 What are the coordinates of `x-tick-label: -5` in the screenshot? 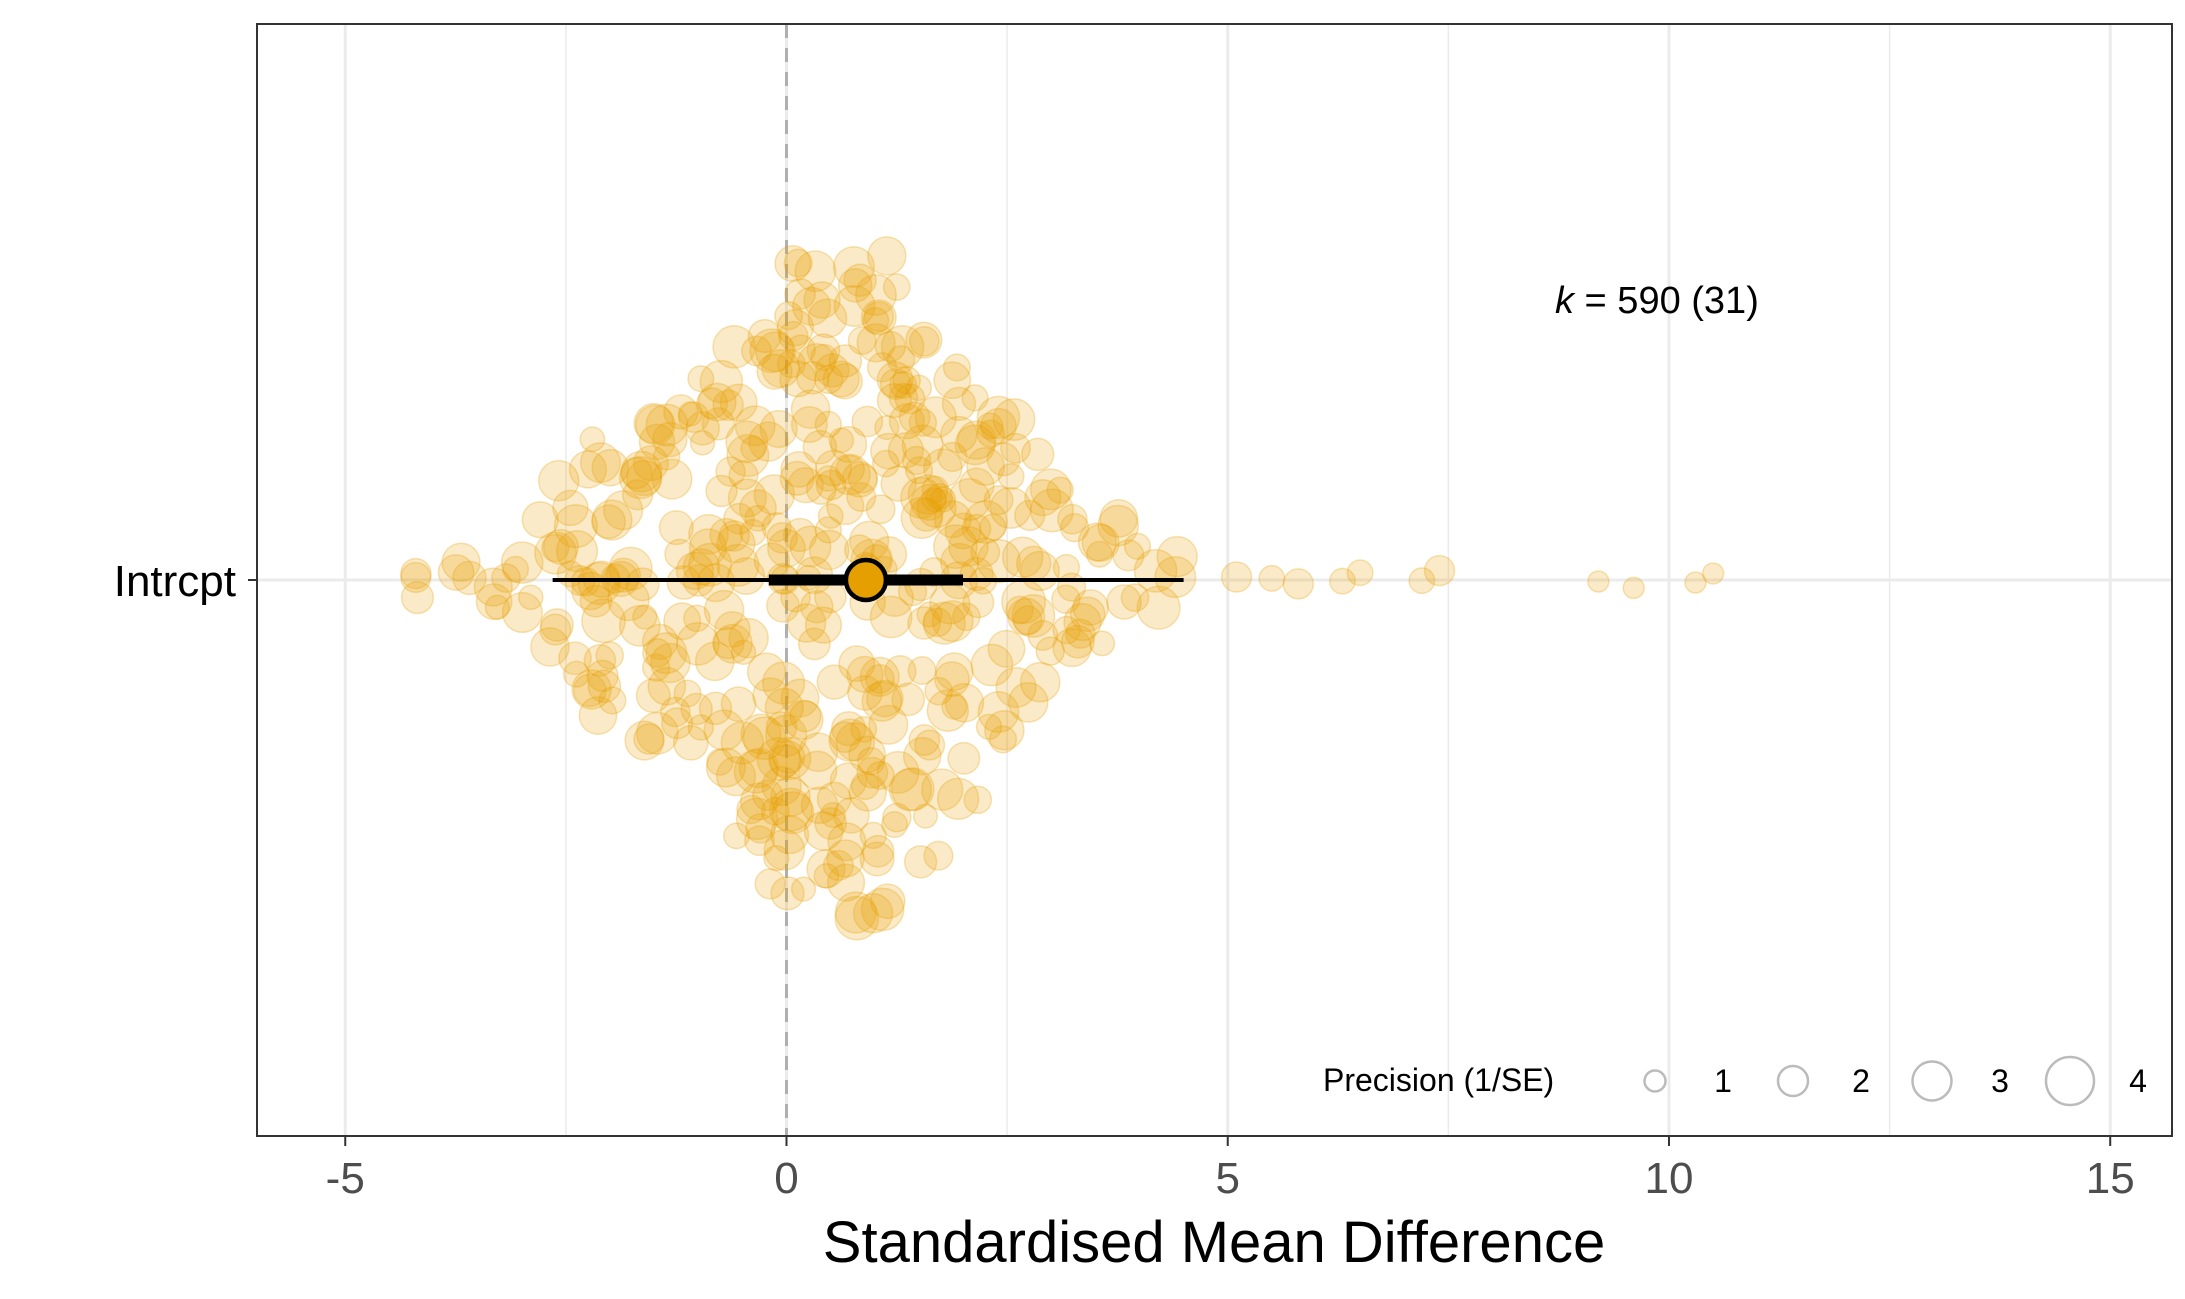 It's located at (345, 1178).